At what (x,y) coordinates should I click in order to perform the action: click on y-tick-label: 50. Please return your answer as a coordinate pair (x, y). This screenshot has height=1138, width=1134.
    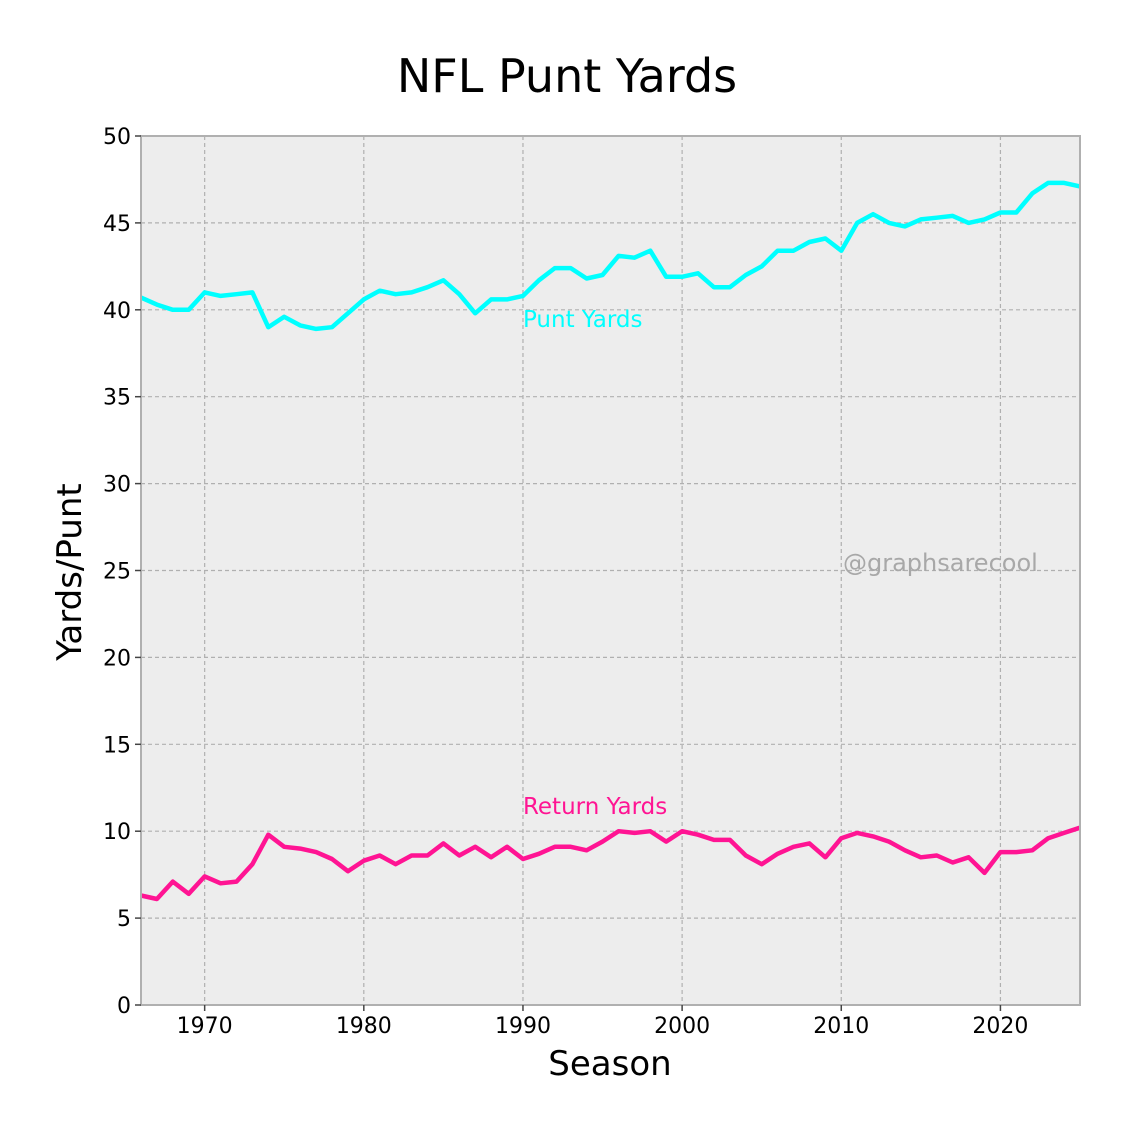
    Looking at the image, I should click on (117, 137).